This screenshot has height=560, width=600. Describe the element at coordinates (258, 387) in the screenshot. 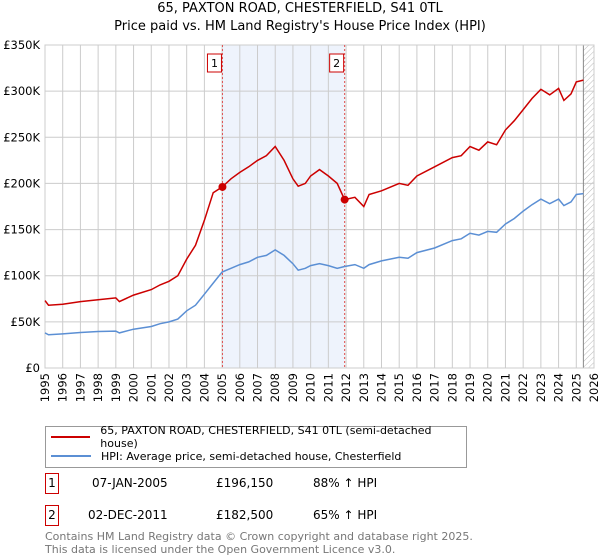

I see `x-tick-label: 2007` at that location.